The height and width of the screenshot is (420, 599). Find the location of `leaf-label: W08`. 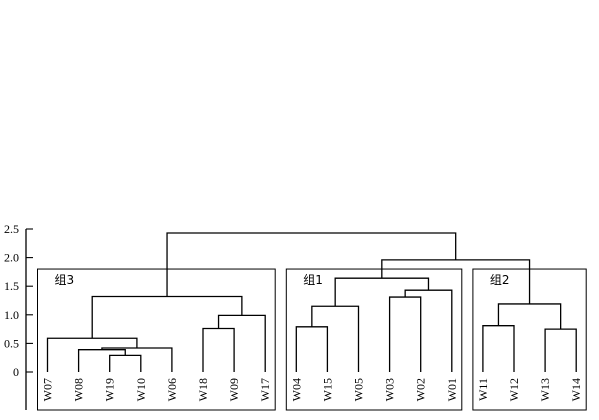

leaf-label: W08 is located at coordinates (79, 389).